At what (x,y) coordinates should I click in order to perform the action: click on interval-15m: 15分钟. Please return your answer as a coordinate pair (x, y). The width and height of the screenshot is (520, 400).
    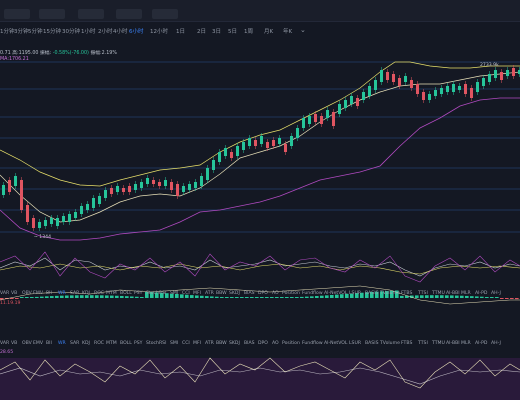
    Looking at the image, I should click on (52, 32).